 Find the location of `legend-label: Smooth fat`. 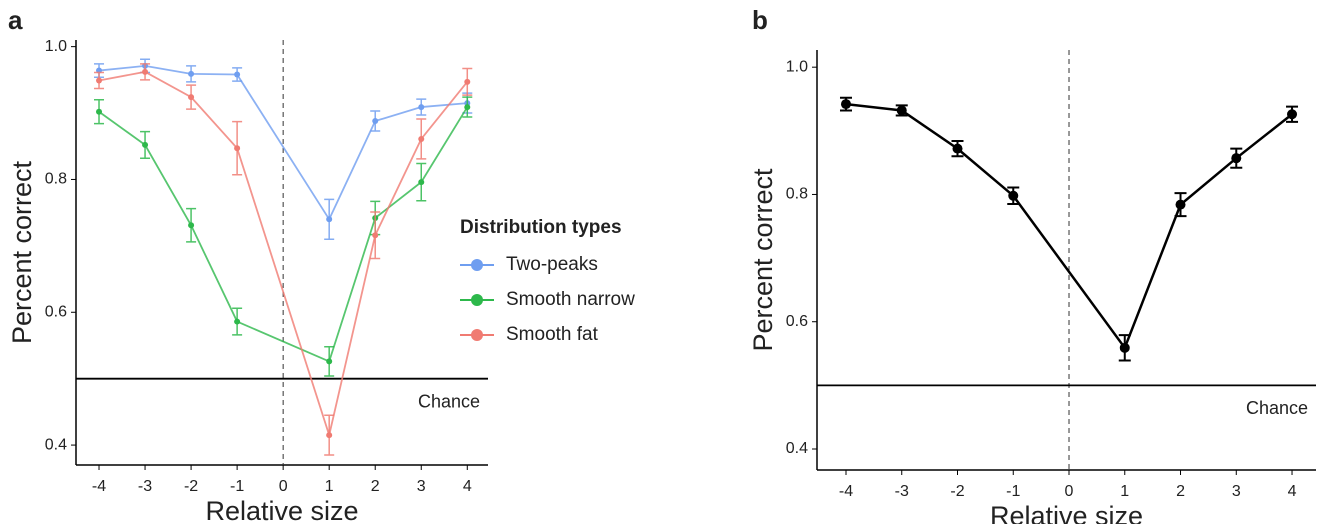

legend-label: Smooth fat is located at coordinates (552, 334).